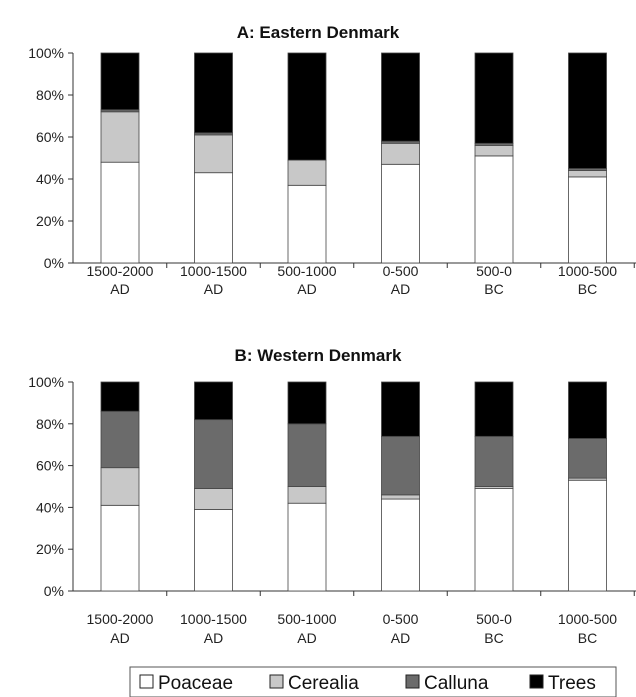 Image resolution: width=636 pixels, height=697 pixels. Describe the element at coordinates (318, 32) in the screenshot. I see `chart-title: A: Eastern Denmark` at that location.